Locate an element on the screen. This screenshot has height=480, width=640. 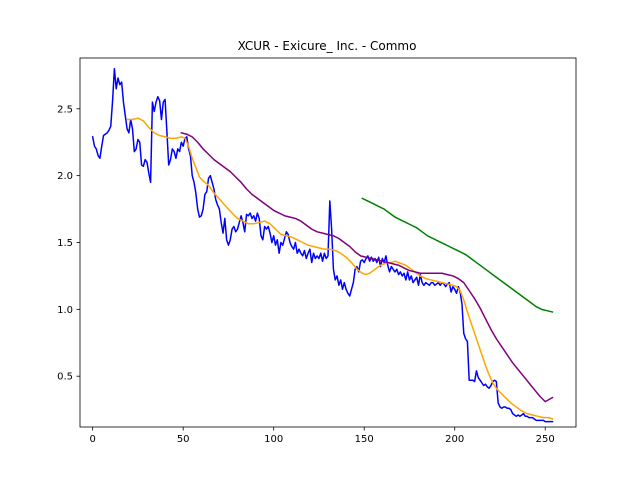
x-tick-label: 250 is located at coordinates (545, 439).